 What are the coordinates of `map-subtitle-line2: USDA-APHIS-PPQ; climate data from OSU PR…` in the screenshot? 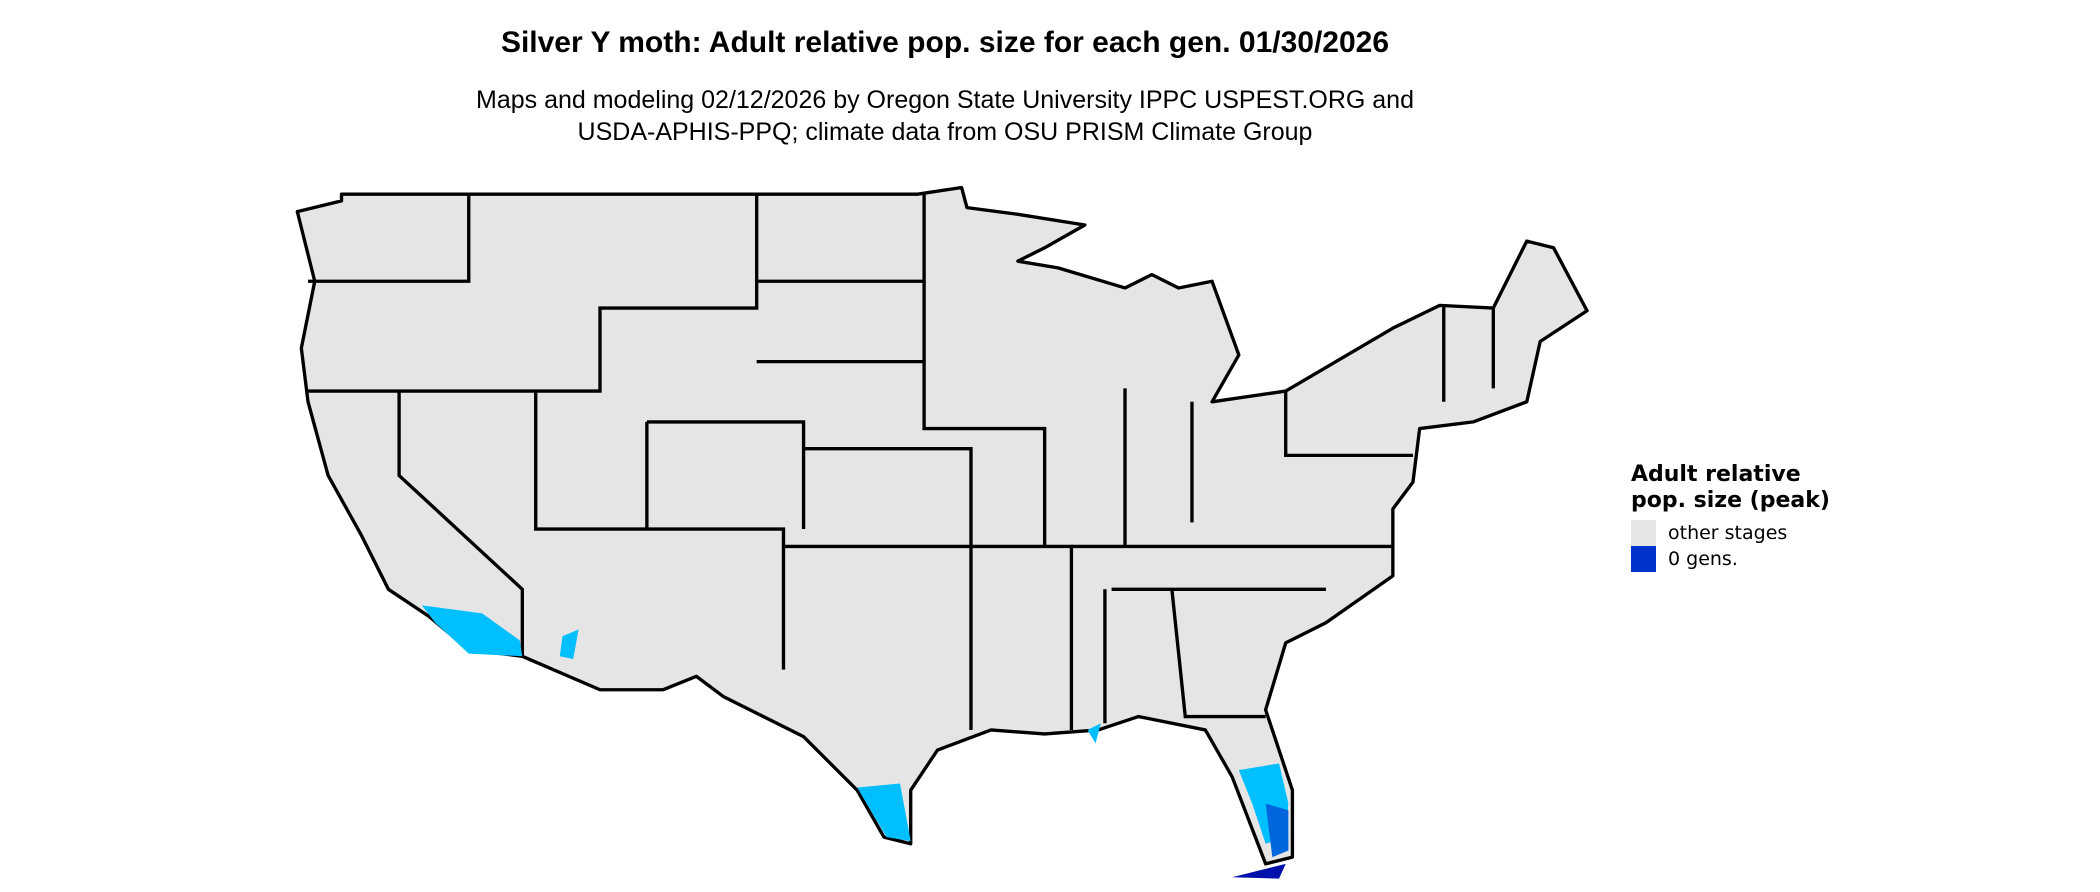 It's located at (945, 132).